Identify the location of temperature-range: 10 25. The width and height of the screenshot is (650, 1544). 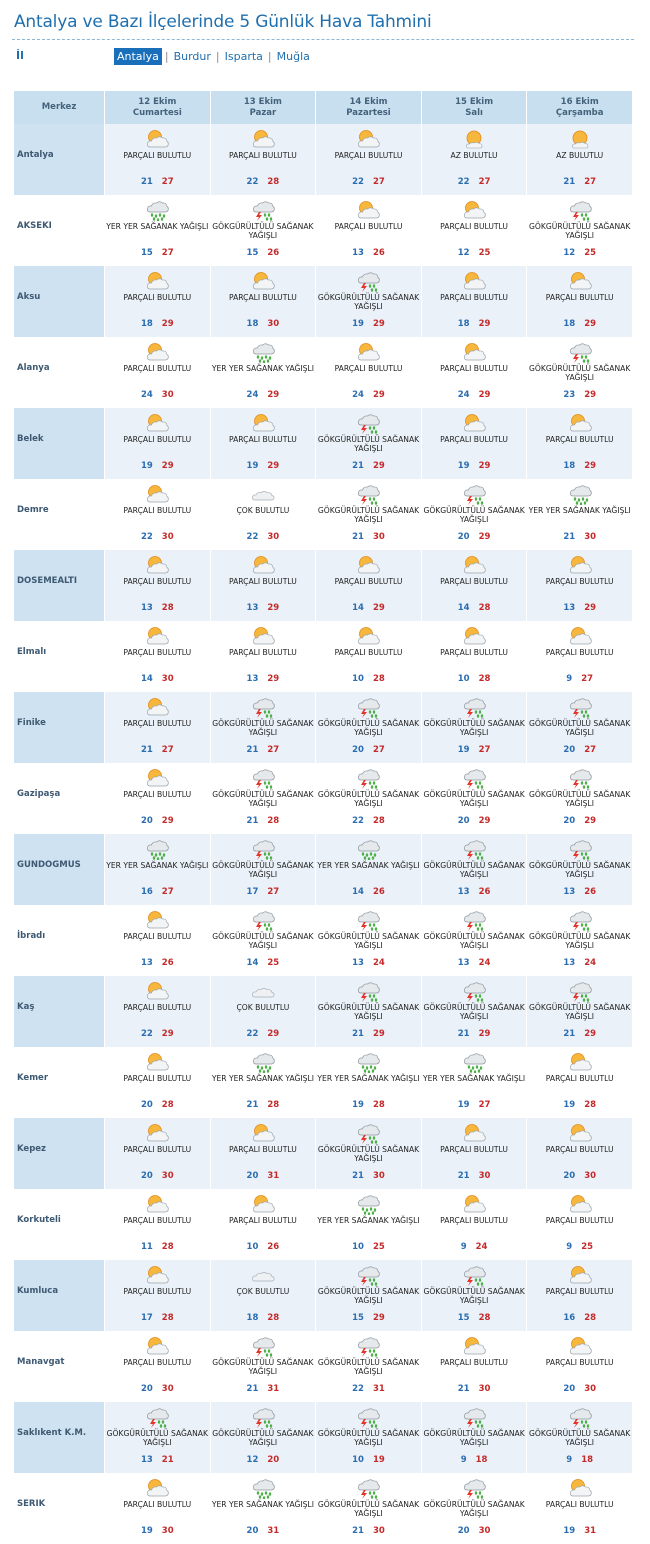
(368, 1247).